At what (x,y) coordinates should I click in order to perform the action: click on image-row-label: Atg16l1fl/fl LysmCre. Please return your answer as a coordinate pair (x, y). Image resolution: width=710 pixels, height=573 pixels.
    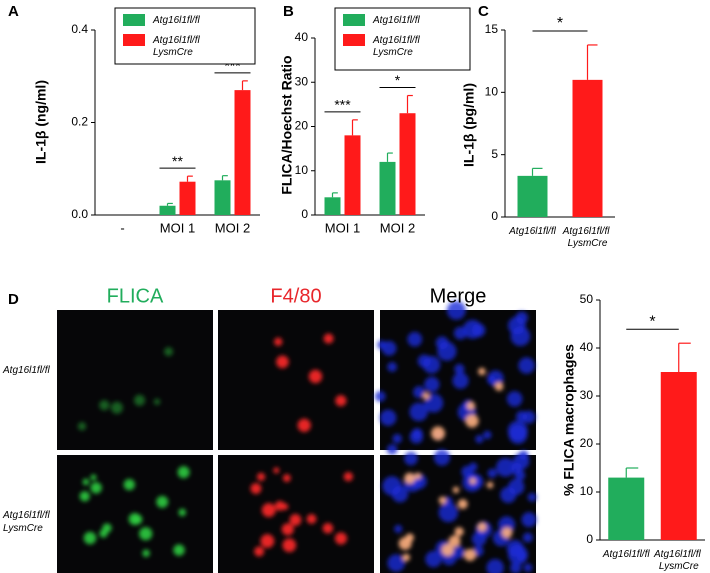
    Looking at the image, I should click on (27, 522).